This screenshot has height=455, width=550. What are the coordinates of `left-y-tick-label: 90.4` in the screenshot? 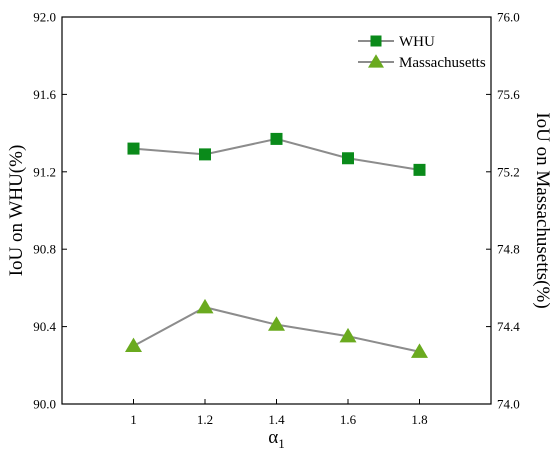 It's located at (44, 326).